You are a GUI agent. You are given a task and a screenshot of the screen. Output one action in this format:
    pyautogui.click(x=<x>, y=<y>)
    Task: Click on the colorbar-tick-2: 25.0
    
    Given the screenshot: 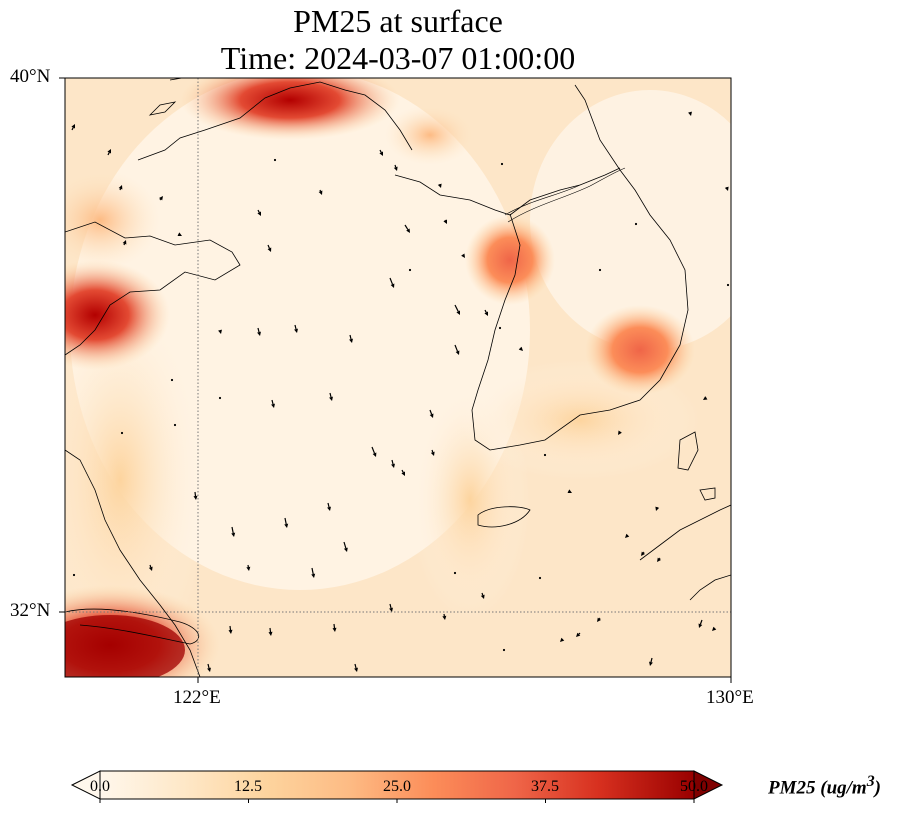 What is the action you would take?
    pyautogui.click(x=397, y=786)
    